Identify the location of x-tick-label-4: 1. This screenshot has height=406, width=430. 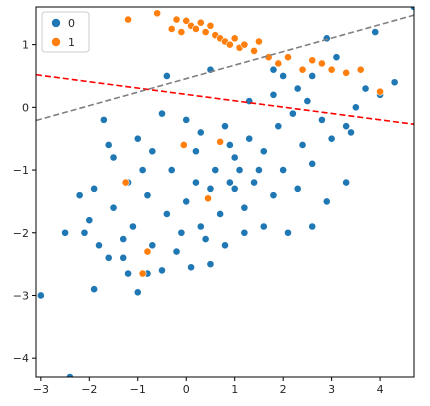
(234, 389).